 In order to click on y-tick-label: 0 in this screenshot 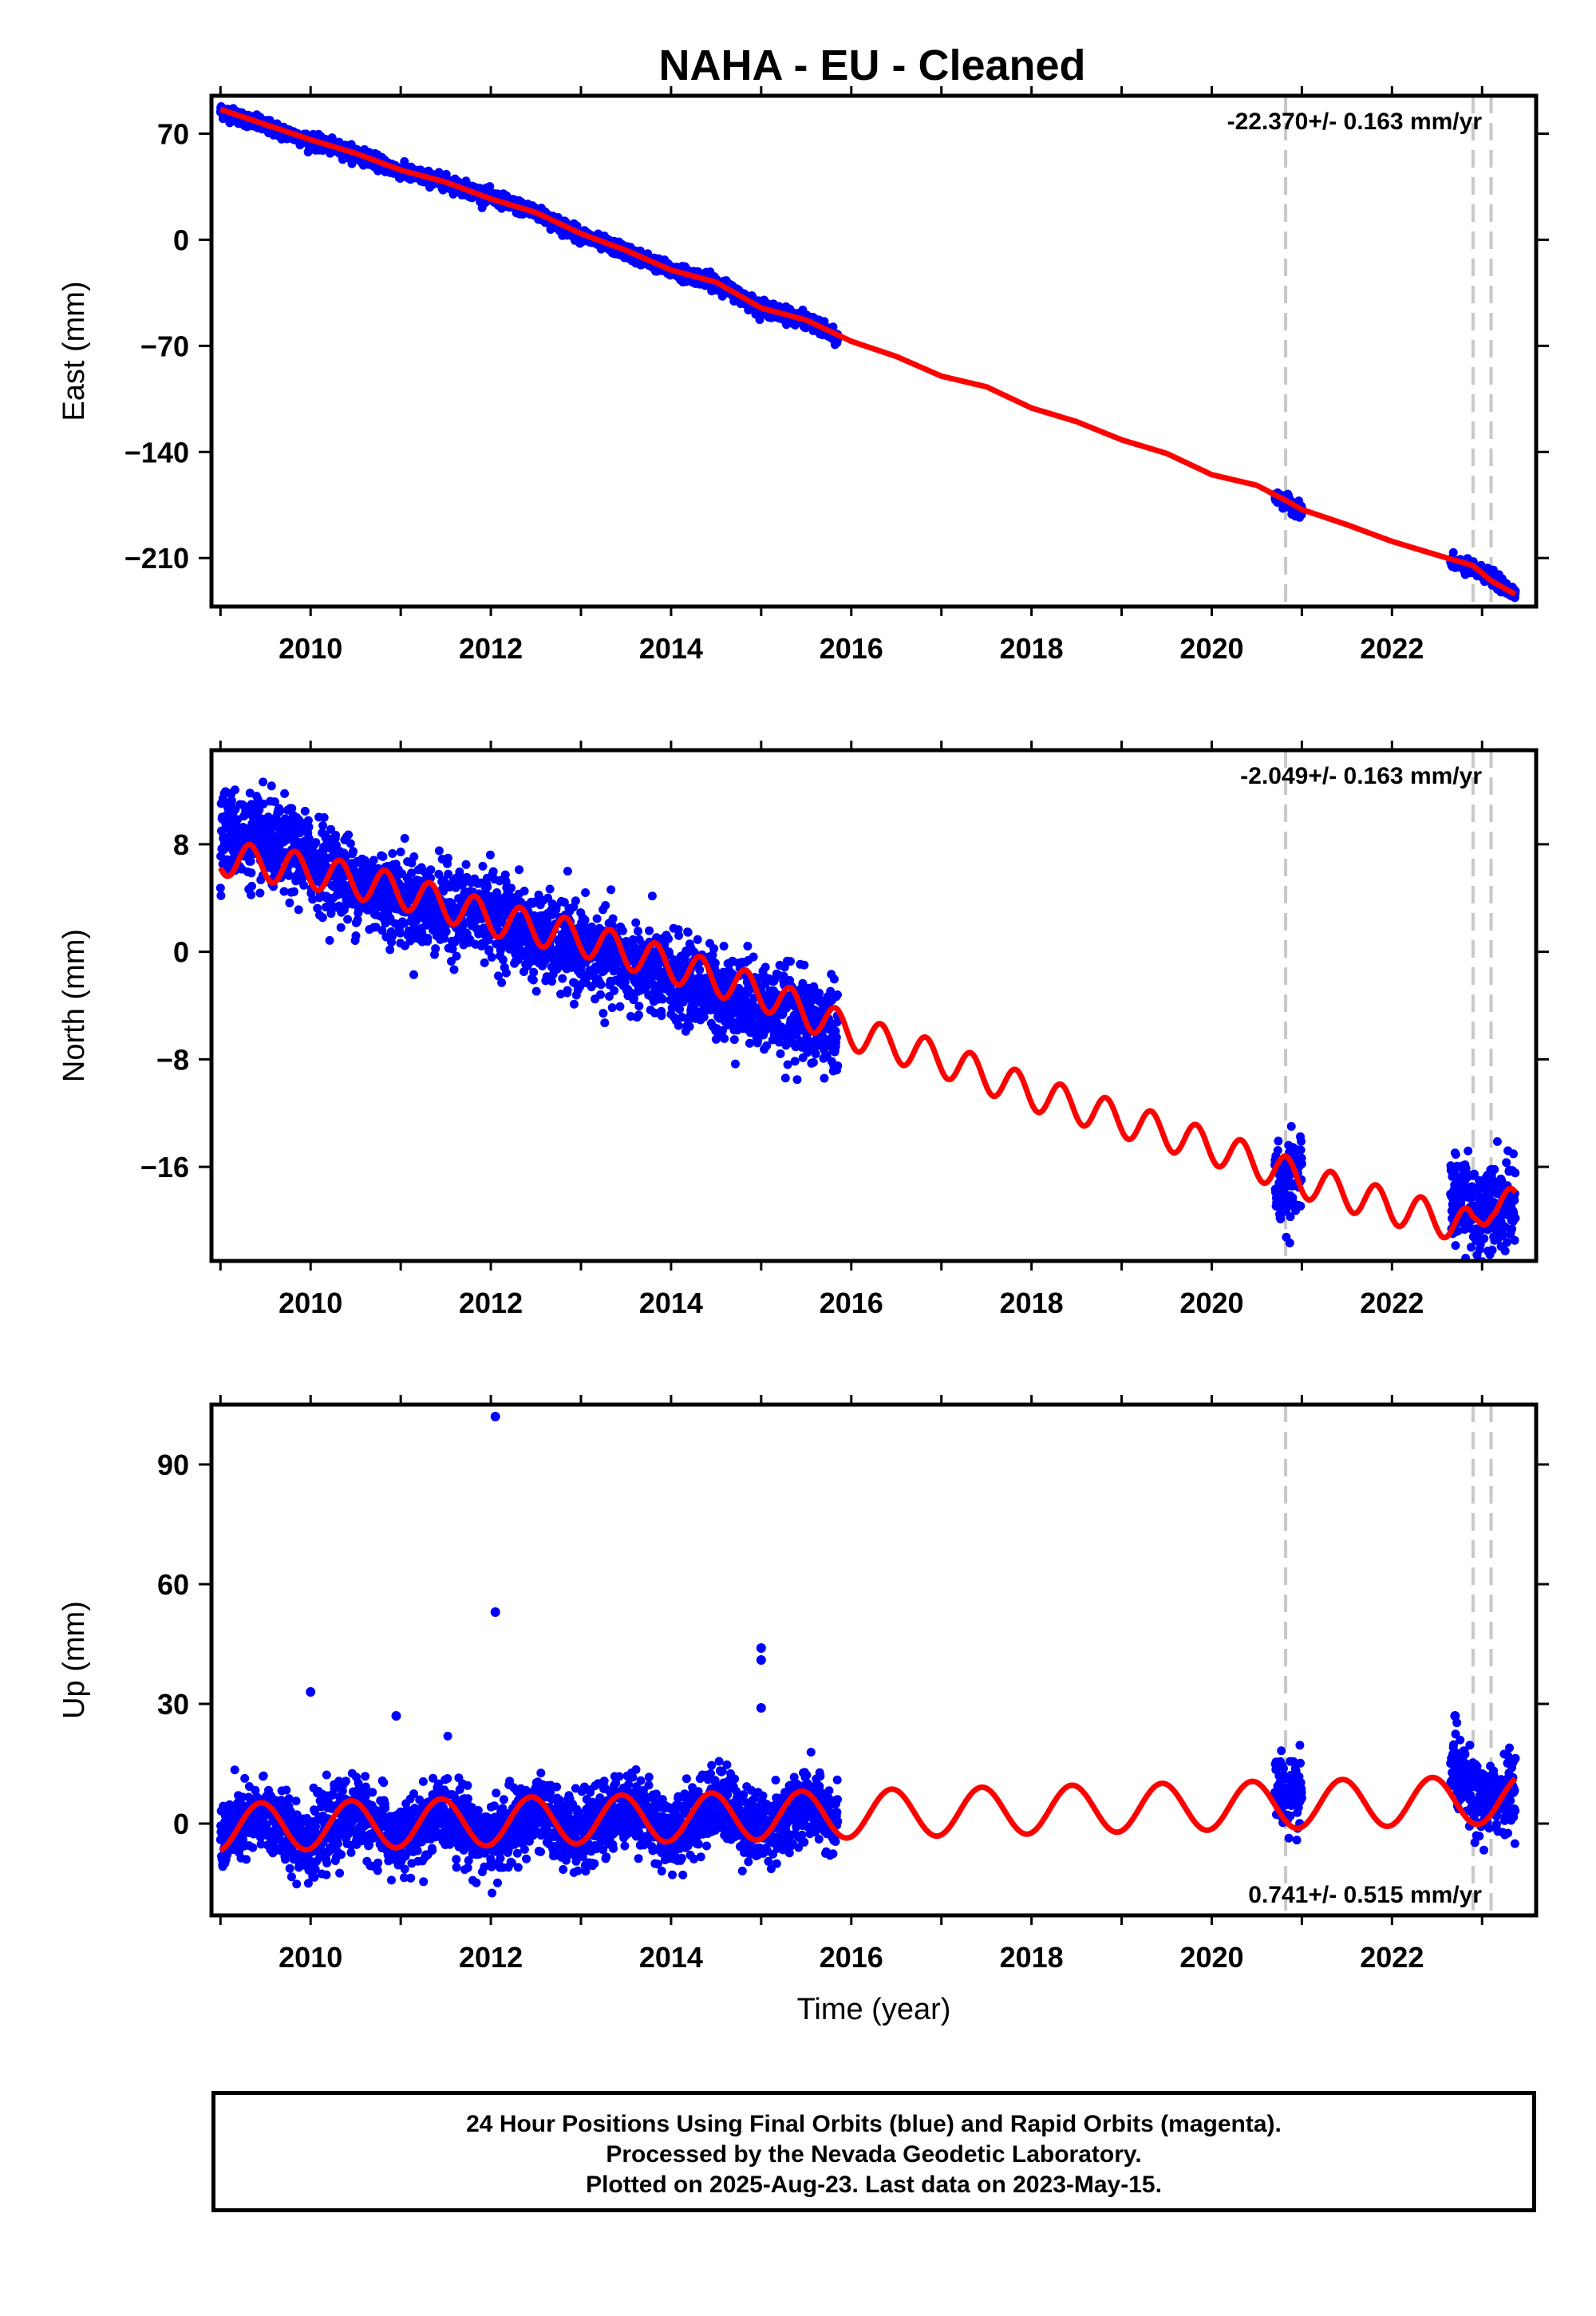, I will do `click(181, 239)`.